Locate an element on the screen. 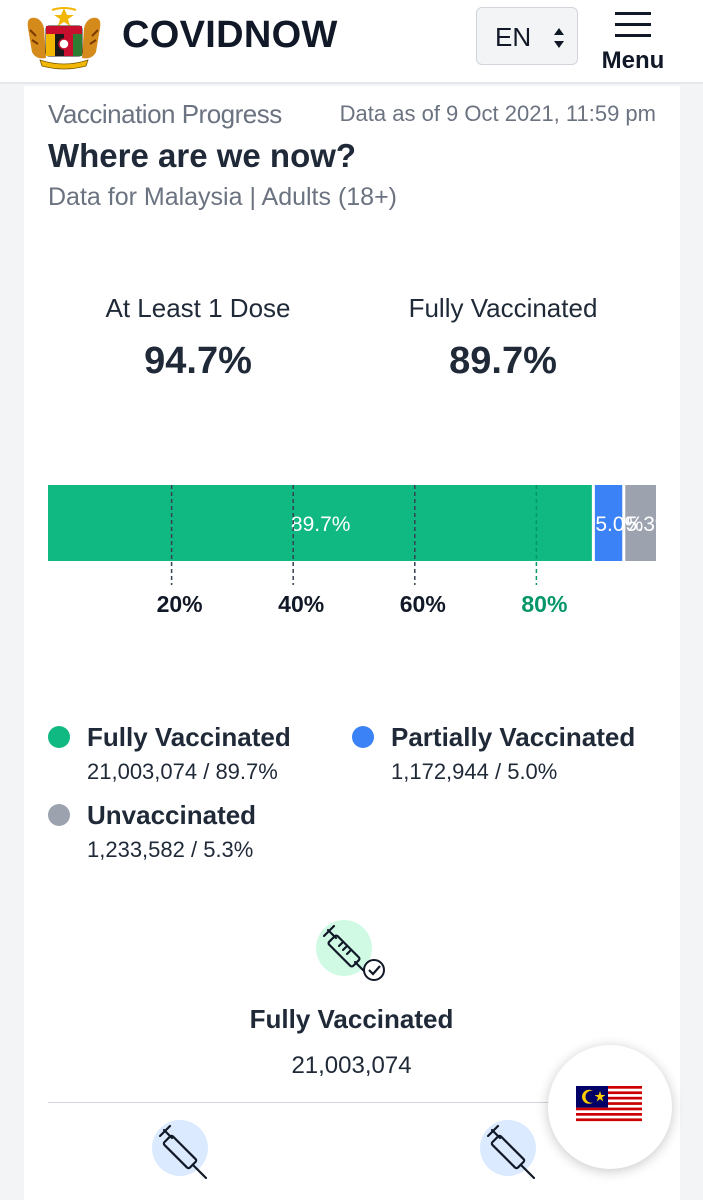 The height and width of the screenshot is (1200, 703). language-value: EN is located at coordinates (513, 37).